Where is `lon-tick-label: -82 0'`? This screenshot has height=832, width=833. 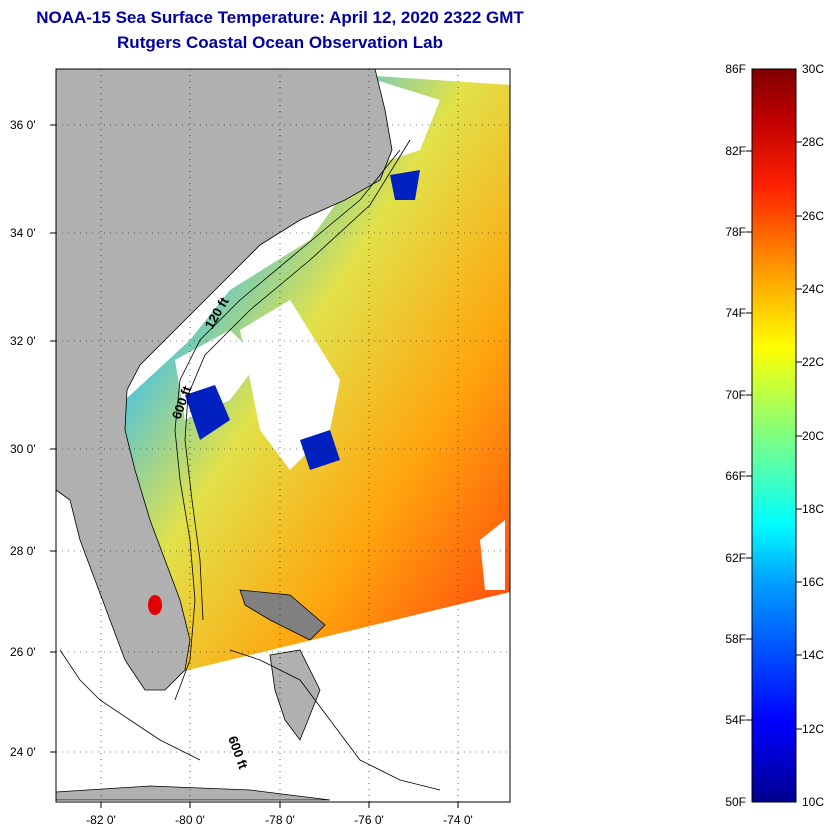 lon-tick-label: -82 0' is located at coordinates (101, 820).